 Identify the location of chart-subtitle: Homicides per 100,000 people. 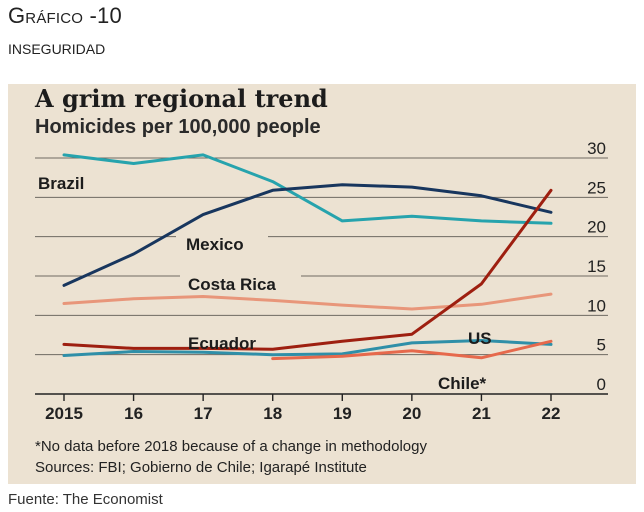
(178, 127).